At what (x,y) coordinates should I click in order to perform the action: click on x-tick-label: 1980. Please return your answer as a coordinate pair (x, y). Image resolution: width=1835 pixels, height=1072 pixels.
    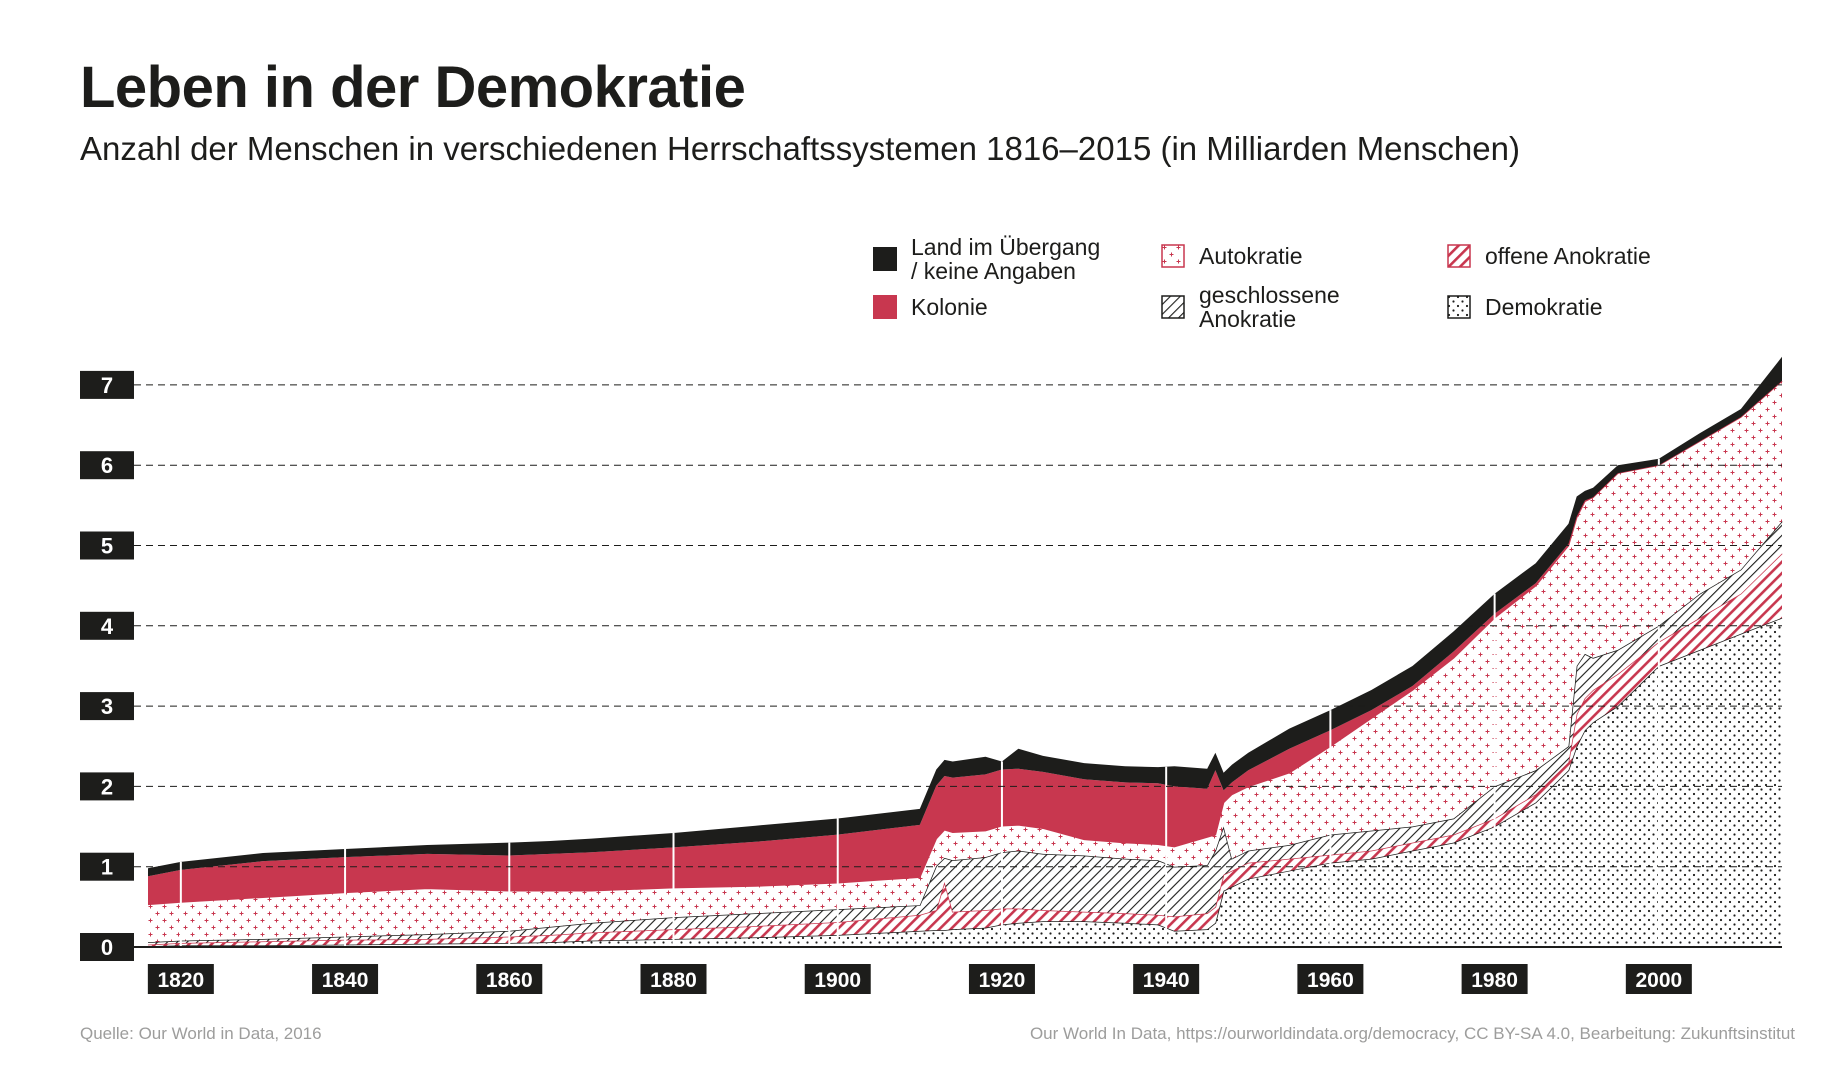
    Looking at the image, I should click on (1494, 980).